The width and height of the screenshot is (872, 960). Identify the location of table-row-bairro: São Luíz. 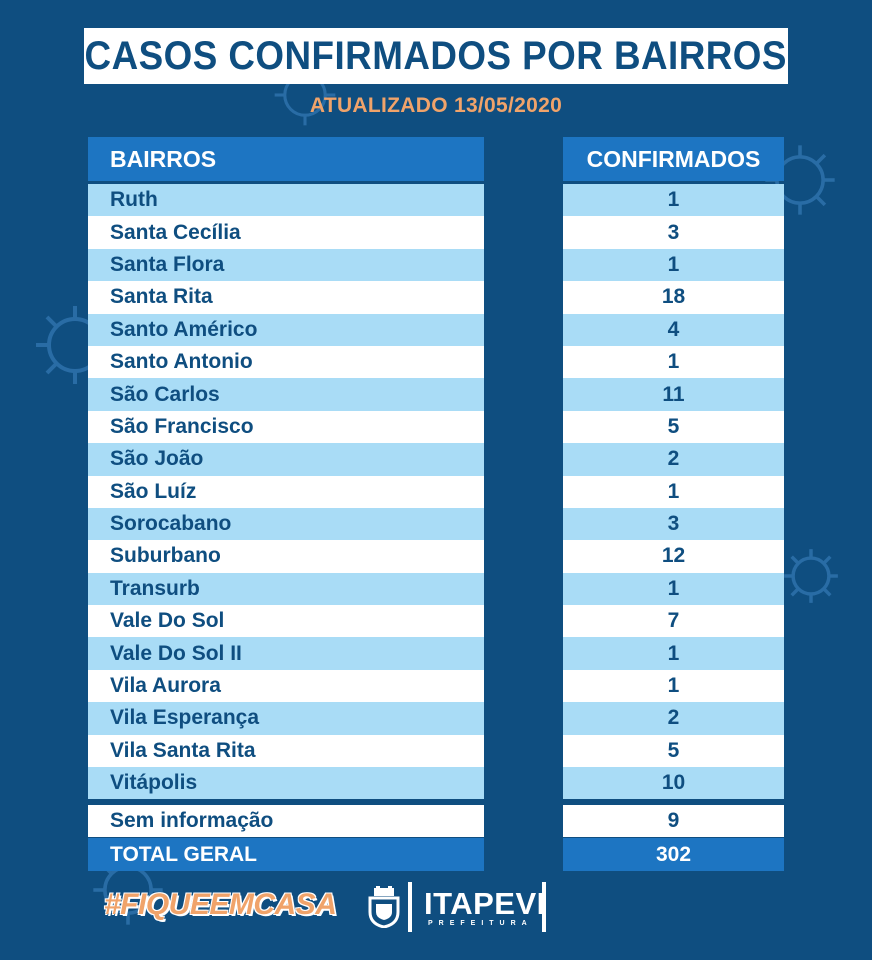
(286, 491).